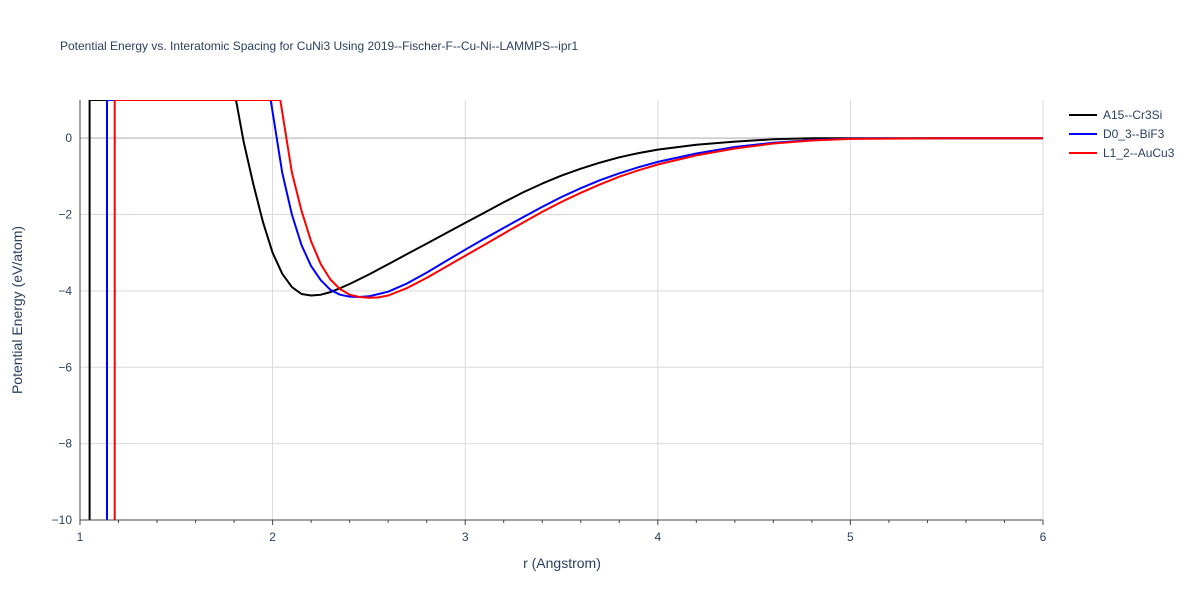 The image size is (1200, 600). What do you see at coordinates (68, 138) in the screenshot?
I see `y-tick-label: 0` at bounding box center [68, 138].